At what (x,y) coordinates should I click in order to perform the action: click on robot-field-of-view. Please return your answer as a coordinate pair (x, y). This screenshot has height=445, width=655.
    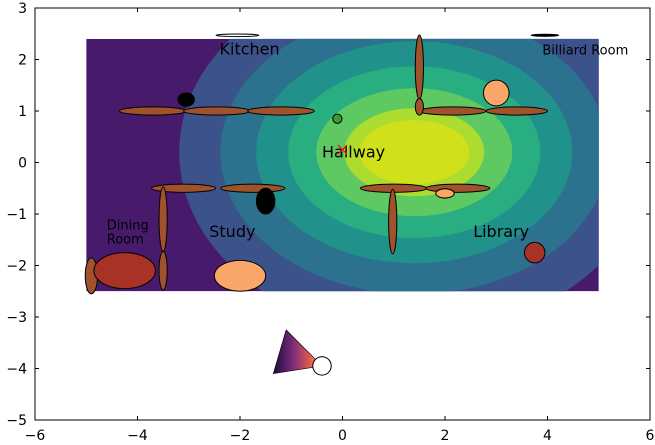
    Looking at the image, I should click on (297, 352).